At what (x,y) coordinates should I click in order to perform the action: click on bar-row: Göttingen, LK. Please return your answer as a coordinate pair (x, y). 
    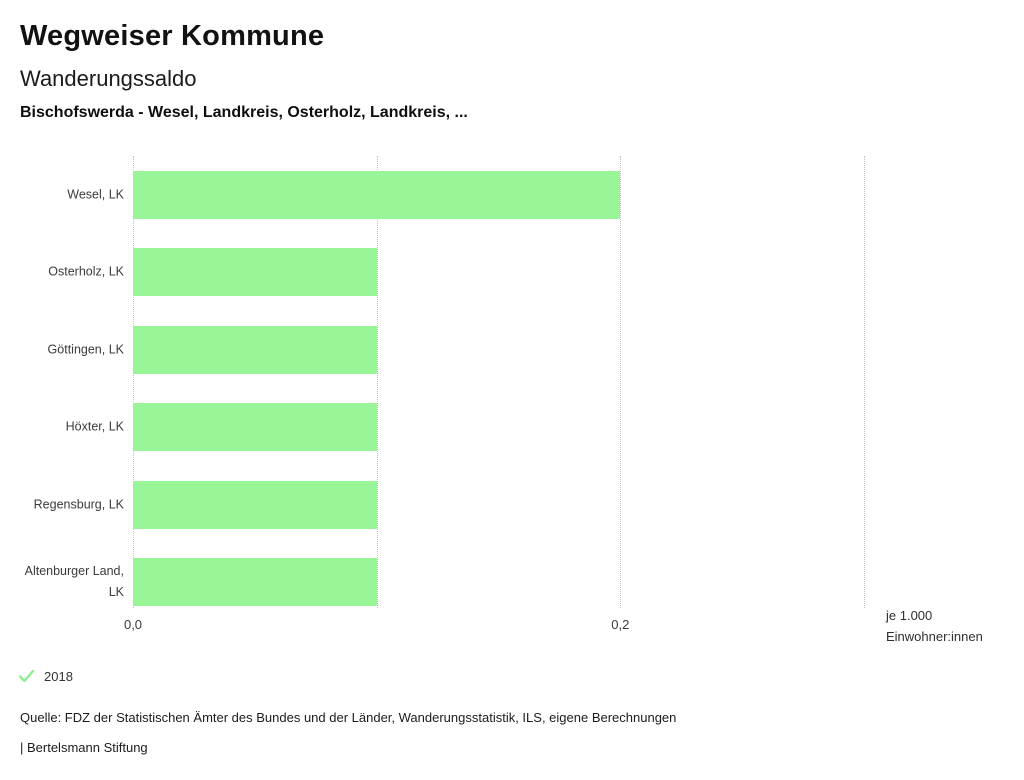
    Looking at the image, I should click on (456, 350).